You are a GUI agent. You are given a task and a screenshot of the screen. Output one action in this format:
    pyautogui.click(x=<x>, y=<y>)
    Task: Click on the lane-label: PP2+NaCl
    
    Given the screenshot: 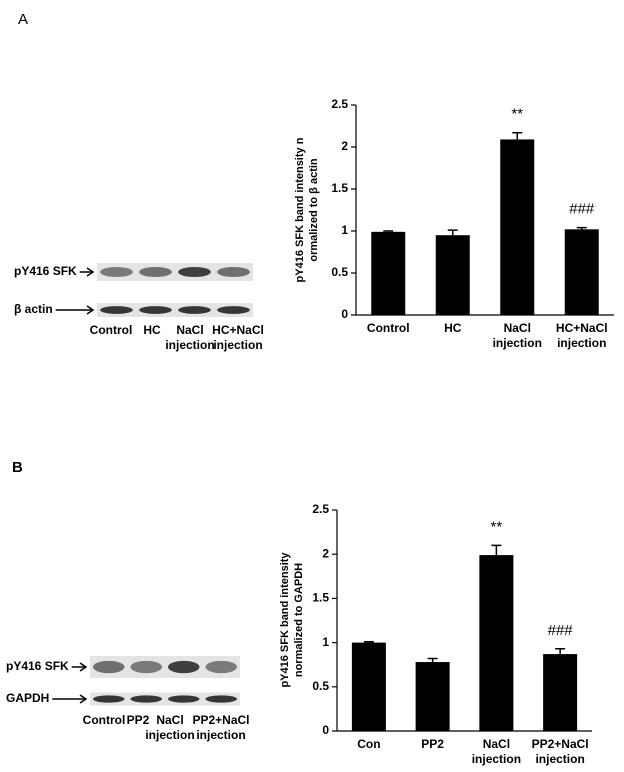 What is the action you would take?
    pyautogui.click(x=220, y=720)
    